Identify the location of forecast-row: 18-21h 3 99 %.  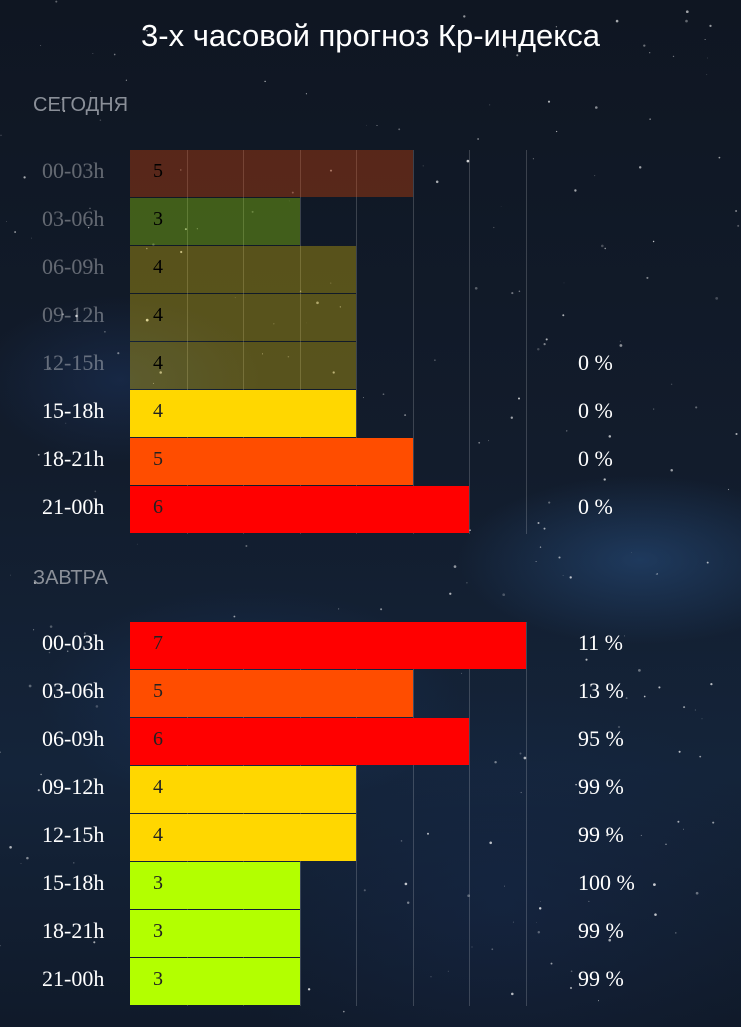
(370, 934).